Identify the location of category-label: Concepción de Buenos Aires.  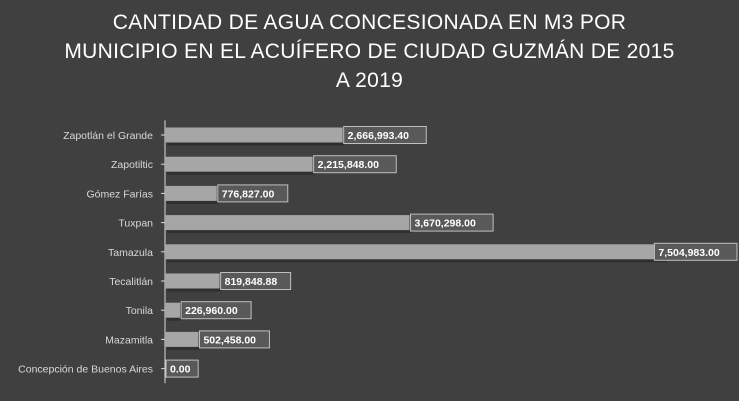
(85, 370).